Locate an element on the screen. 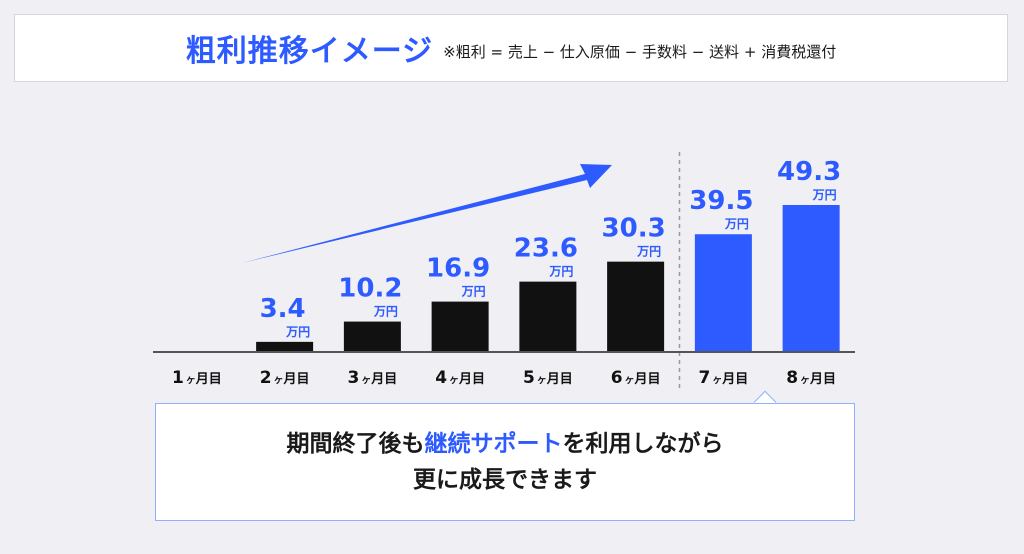  tick-label-6: 6 ヶ月目 is located at coordinates (636, 378).